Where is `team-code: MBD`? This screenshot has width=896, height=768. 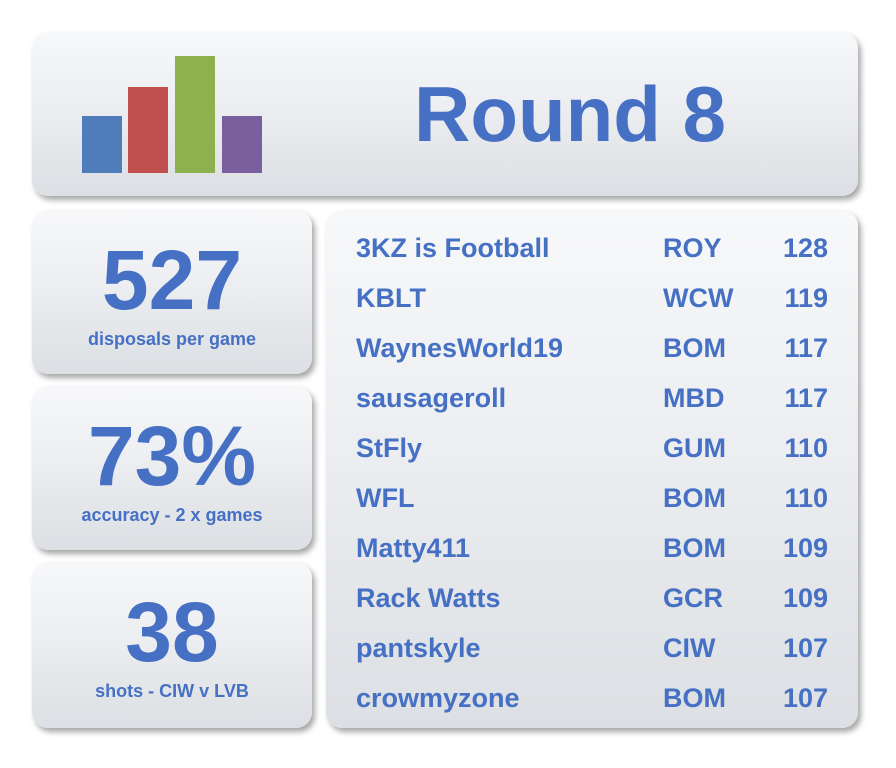 team-code: MBD is located at coordinates (694, 398).